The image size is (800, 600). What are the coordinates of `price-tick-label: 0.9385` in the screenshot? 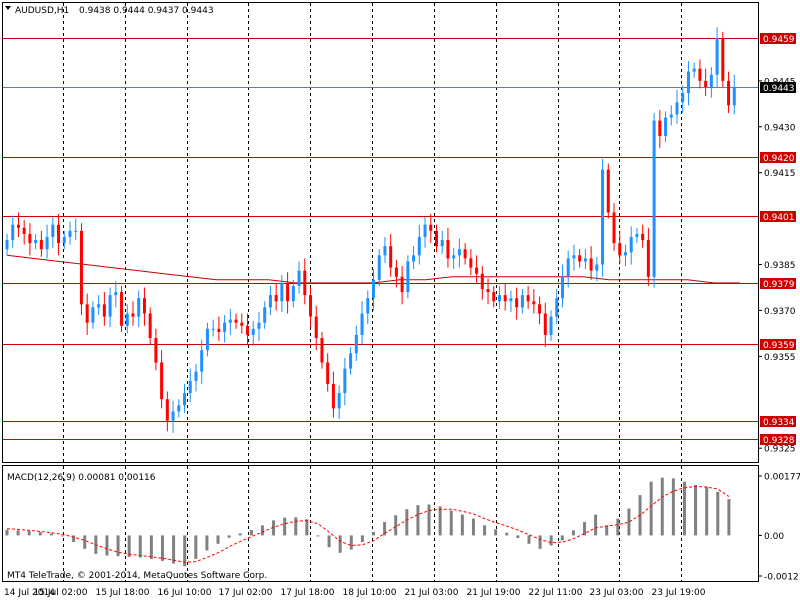 It's located at (780, 266).